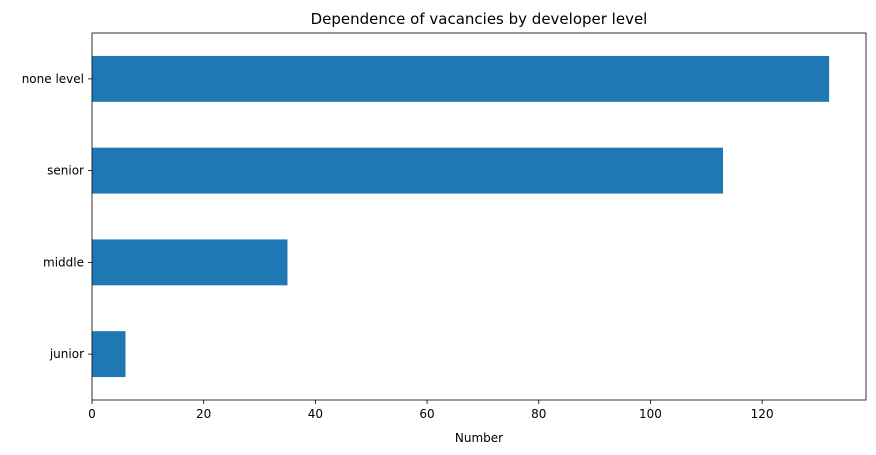 This screenshot has width=876, height=455. Describe the element at coordinates (203, 414) in the screenshot. I see `x-tick-label: 20` at that location.